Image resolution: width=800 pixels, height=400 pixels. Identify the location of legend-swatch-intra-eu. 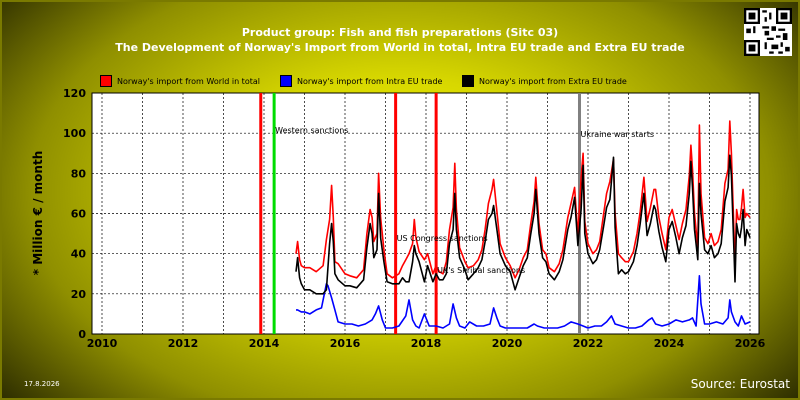
(286, 81).